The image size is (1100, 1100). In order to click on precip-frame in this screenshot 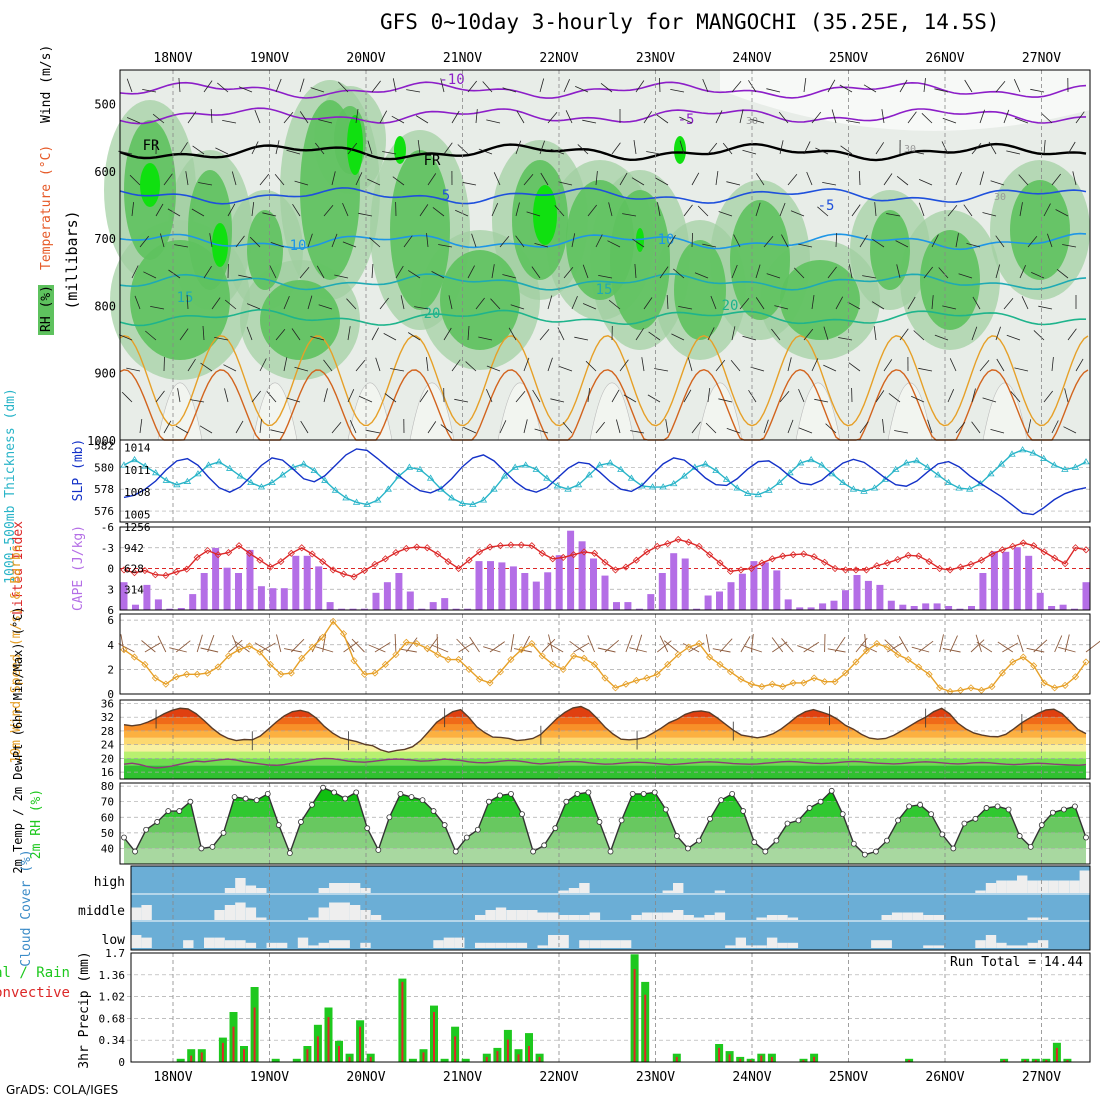, I will do `click(610, 1007)`.